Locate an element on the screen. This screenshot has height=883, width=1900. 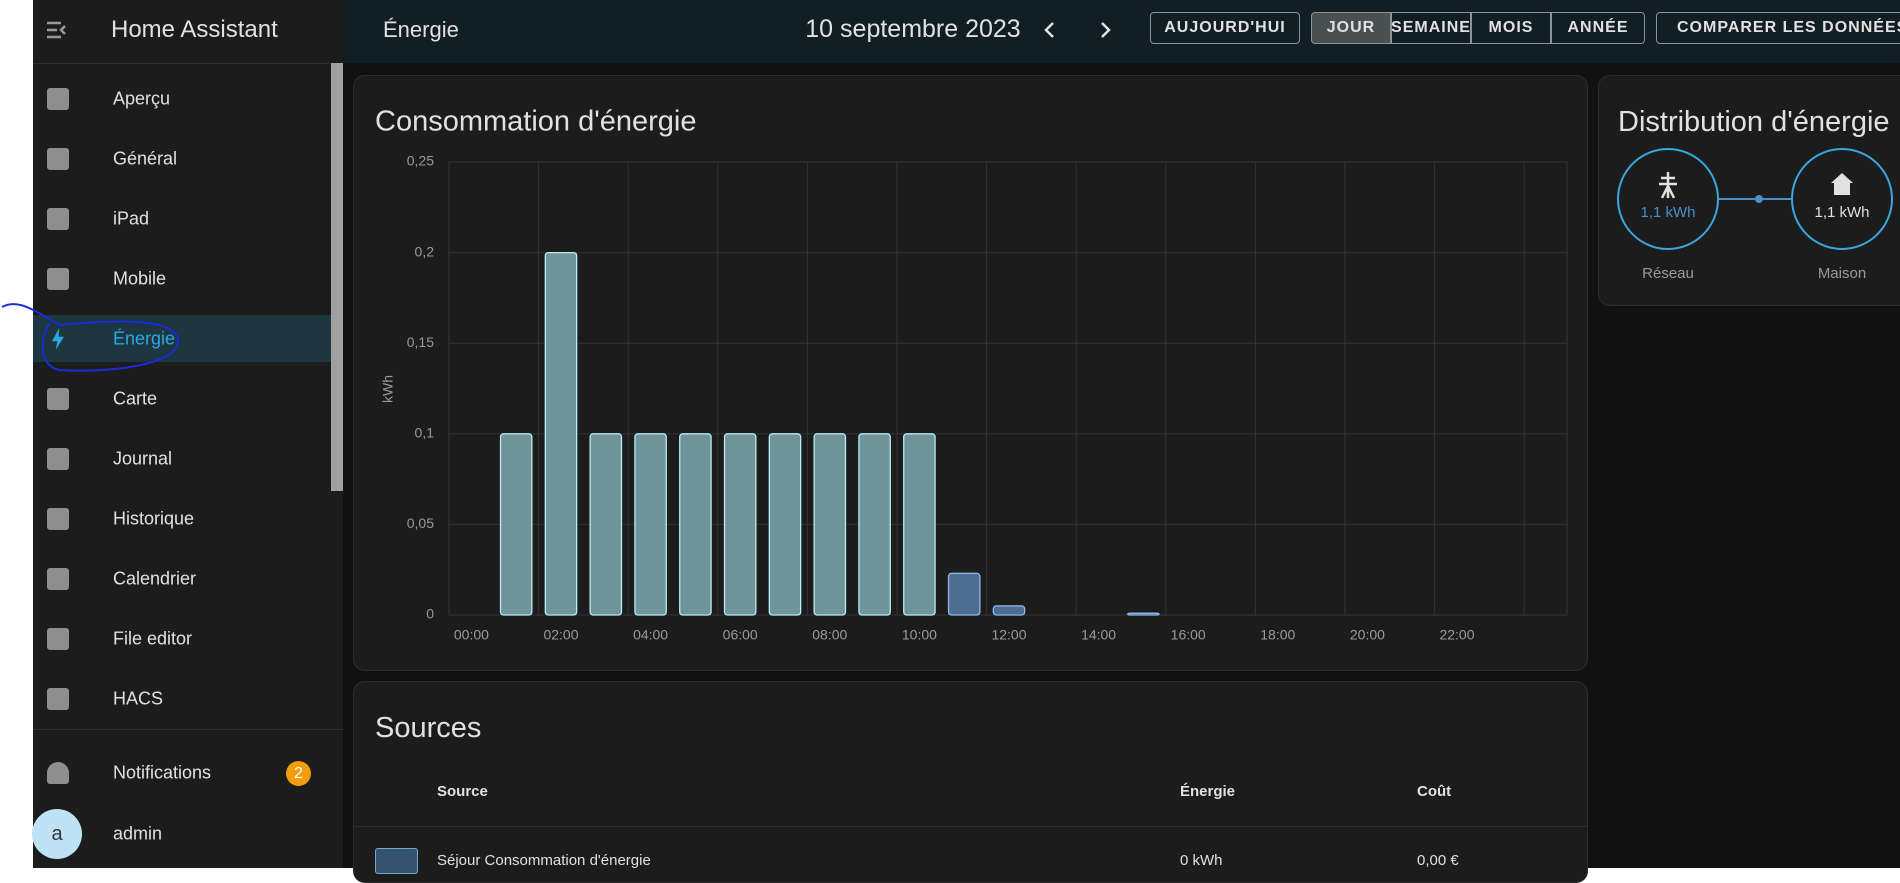
notifications: Notifications is located at coordinates (162, 772).